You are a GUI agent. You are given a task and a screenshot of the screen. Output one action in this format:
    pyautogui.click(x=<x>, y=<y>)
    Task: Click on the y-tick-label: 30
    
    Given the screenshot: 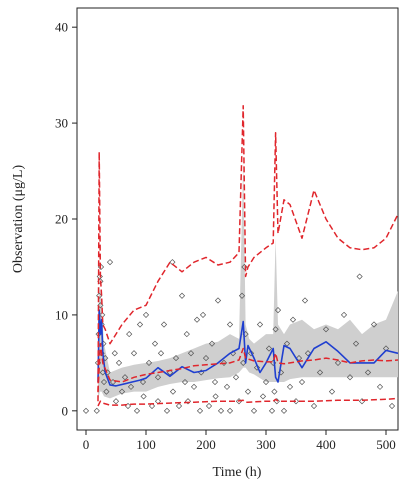 What is the action you would take?
    pyautogui.click(x=61, y=123)
    